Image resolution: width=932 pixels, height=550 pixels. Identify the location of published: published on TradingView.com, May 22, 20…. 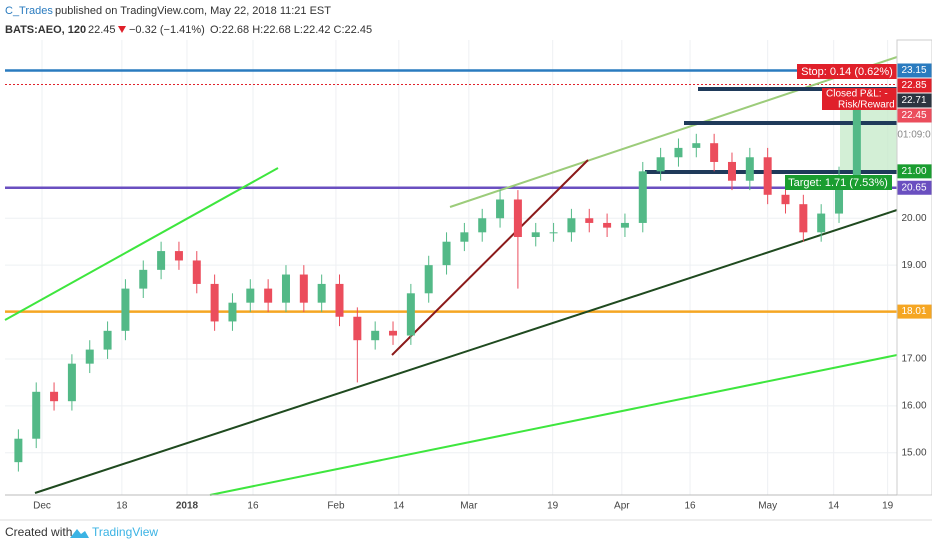
(193, 11).